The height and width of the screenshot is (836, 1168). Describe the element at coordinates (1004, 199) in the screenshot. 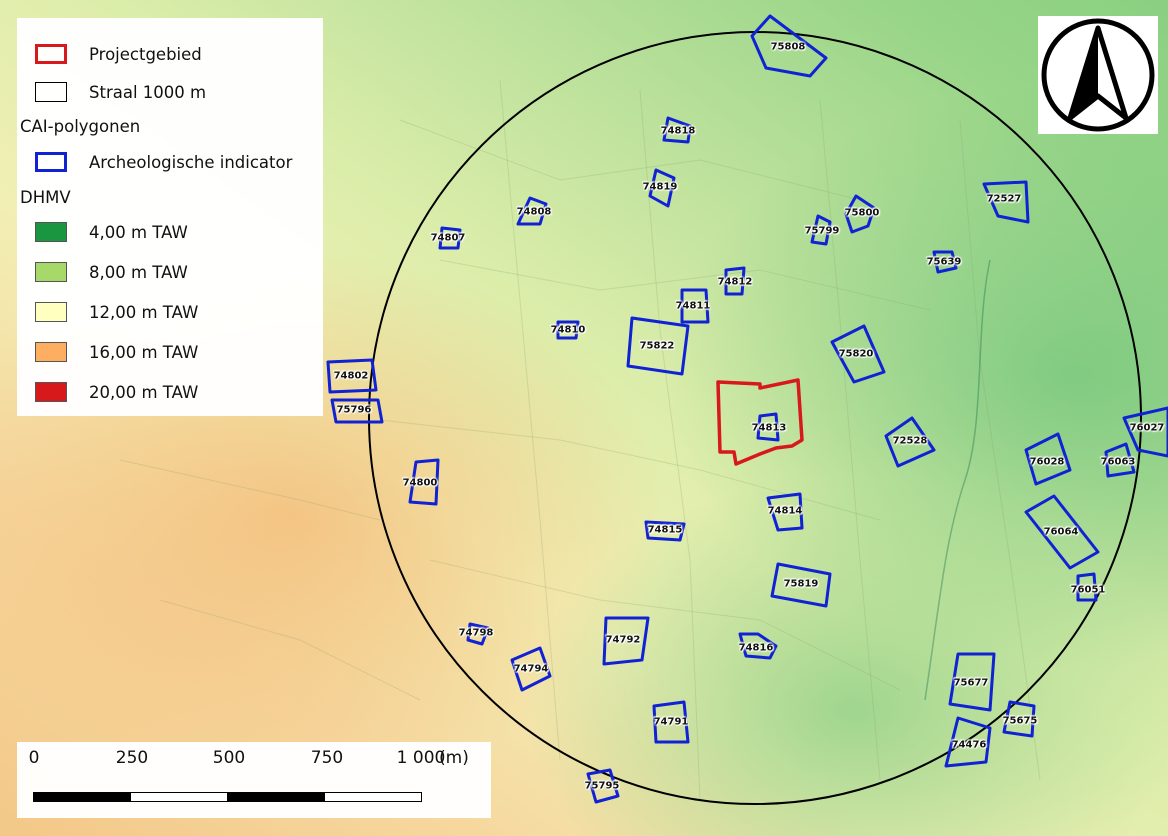

I see `site-label: 72527` at that location.